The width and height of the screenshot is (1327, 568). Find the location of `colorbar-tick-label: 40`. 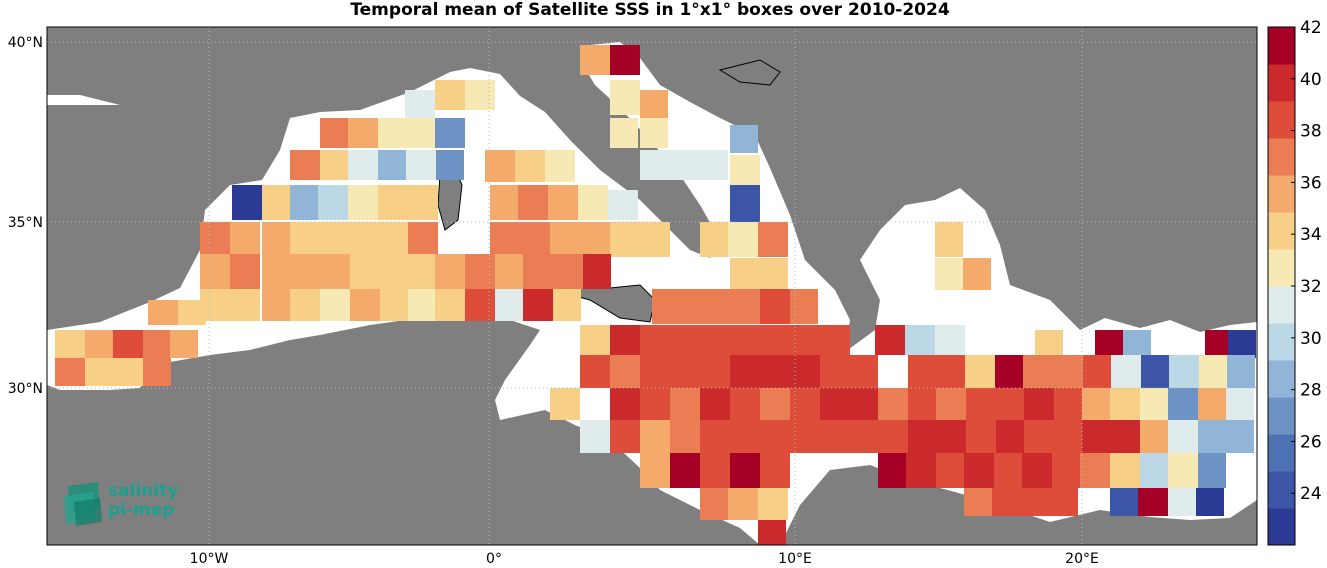

colorbar-tick-label: 40 is located at coordinates (1311, 80).